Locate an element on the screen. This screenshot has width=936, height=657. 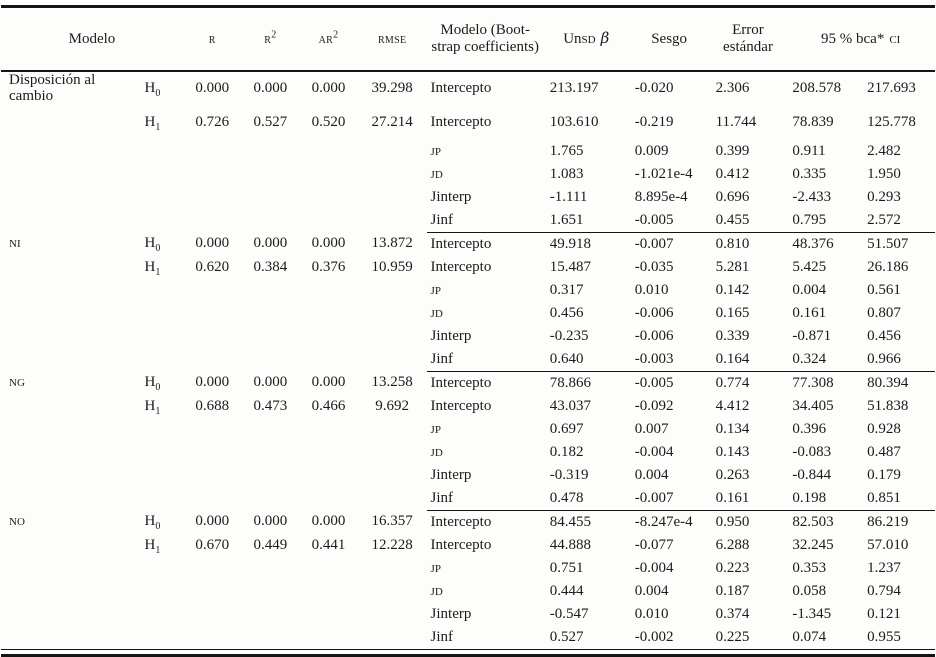
value-sesgo: -8.247e-4 is located at coordinates (669, 522).